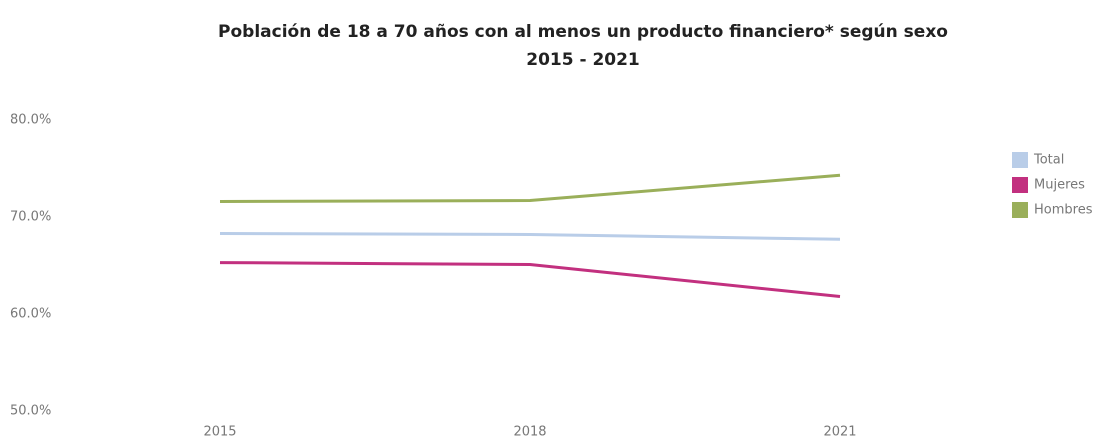  I want to click on x-tick-label: 2021, so click(839, 432).